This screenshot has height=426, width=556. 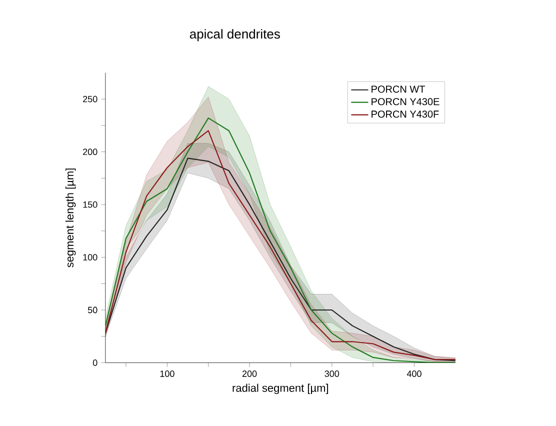 I want to click on x-tick-label: 300, so click(x=332, y=373).